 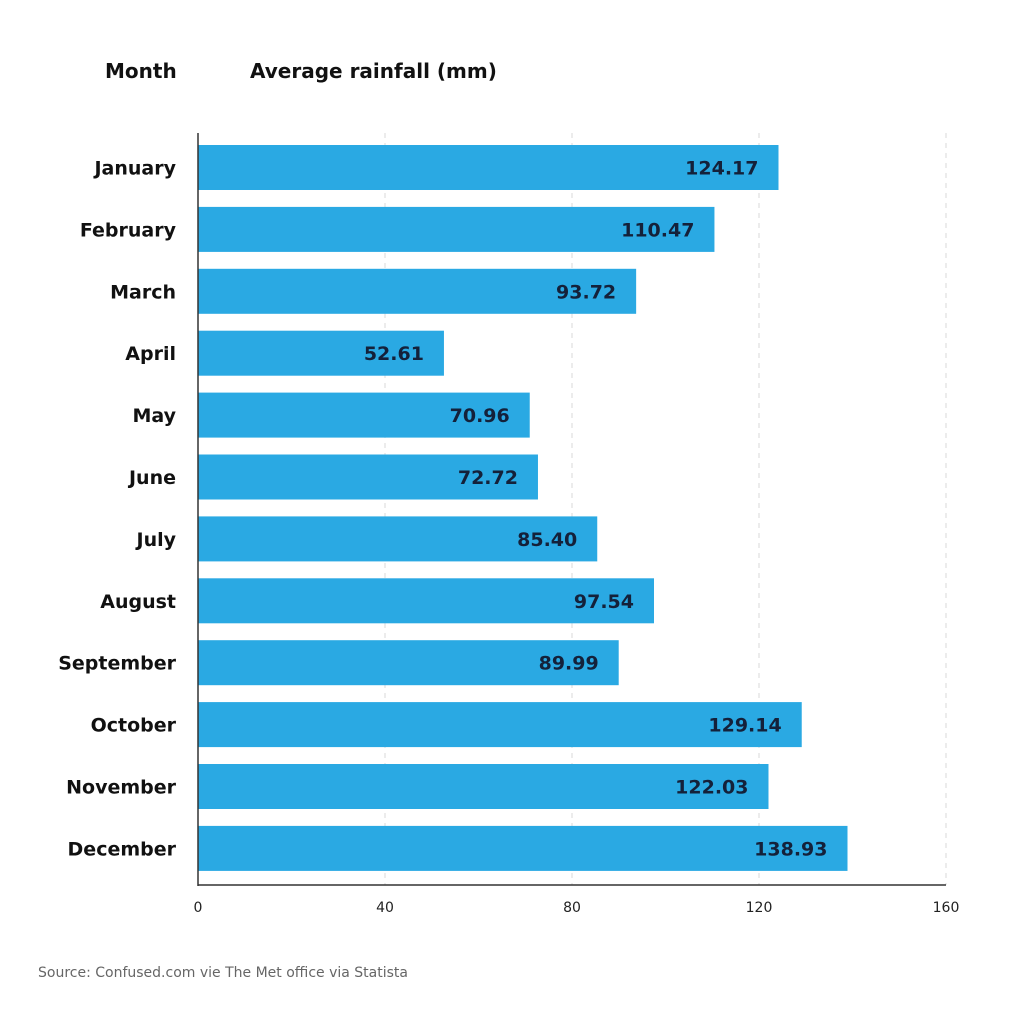 What do you see at coordinates (121, 788) in the screenshot?
I see `category-label-november: November` at bounding box center [121, 788].